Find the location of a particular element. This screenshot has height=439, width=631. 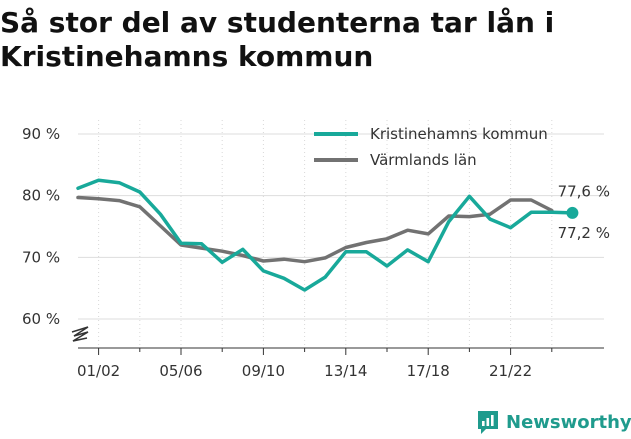

x-tick-label: 05/06 is located at coordinates (180, 371).